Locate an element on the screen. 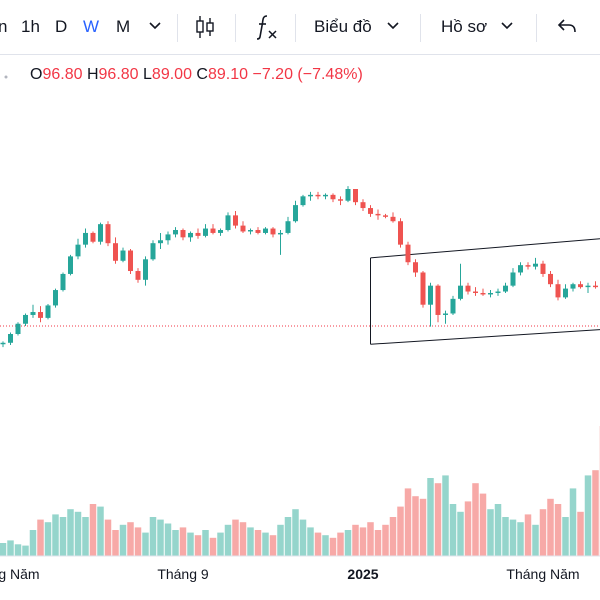  legend-handle-icon is located at coordinates (6, 77).